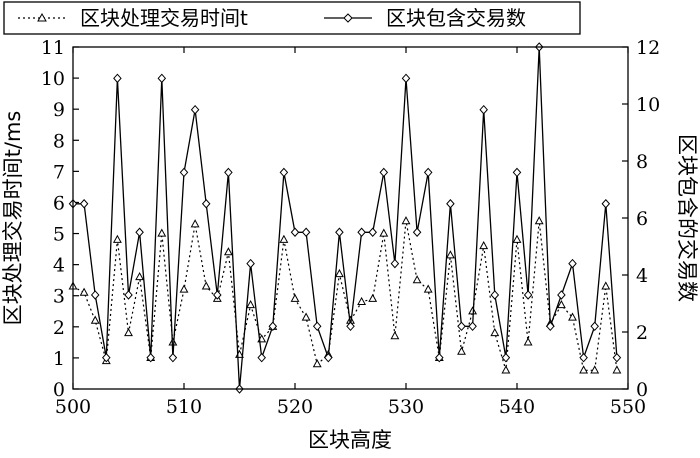 The image size is (700, 458). I want to click on legend: 区块处理交易时间t 区块包含交易数, so click(292, 18).